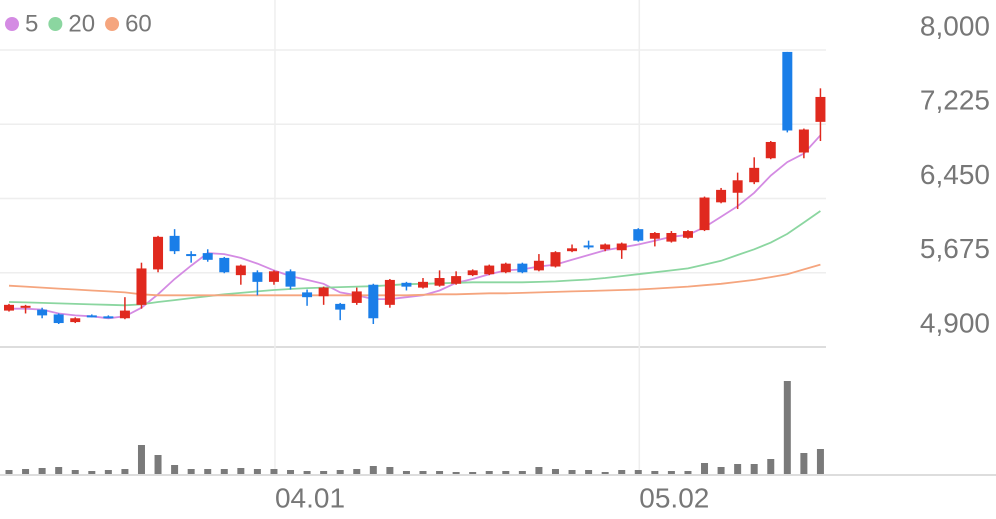  Describe the element at coordinates (955, 174) in the screenshot. I see `y-tick-label: 6,450` at that location.